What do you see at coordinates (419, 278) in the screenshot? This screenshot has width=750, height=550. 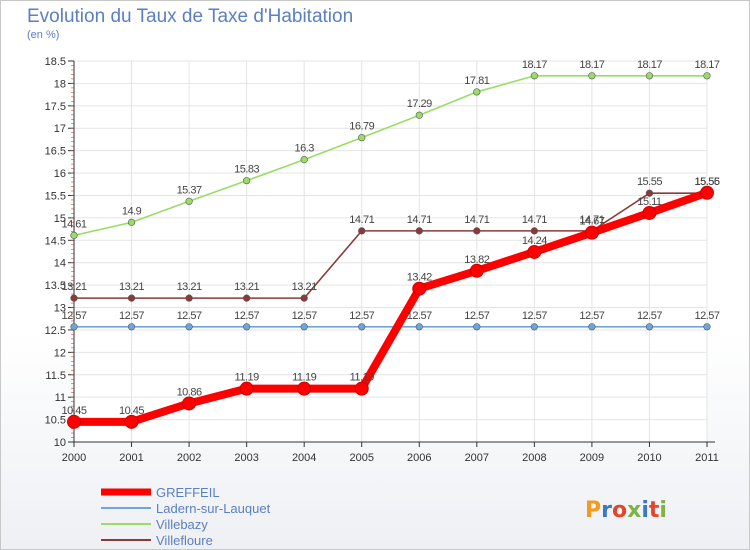 I see `data-label: 13.42` at bounding box center [419, 278].